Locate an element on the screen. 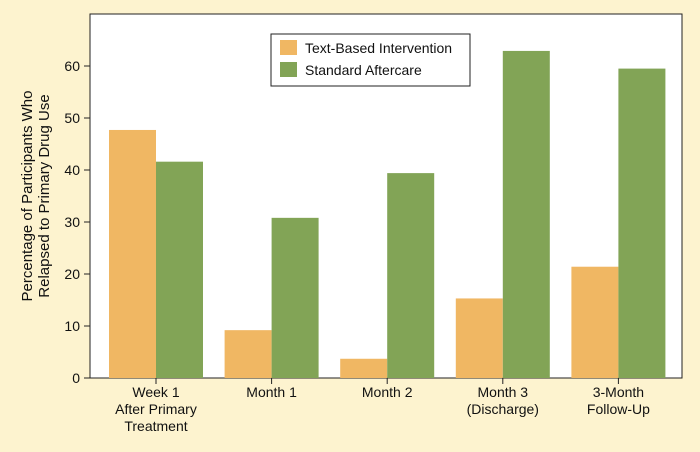  x-tick-label: Month 1 is located at coordinates (271, 392).